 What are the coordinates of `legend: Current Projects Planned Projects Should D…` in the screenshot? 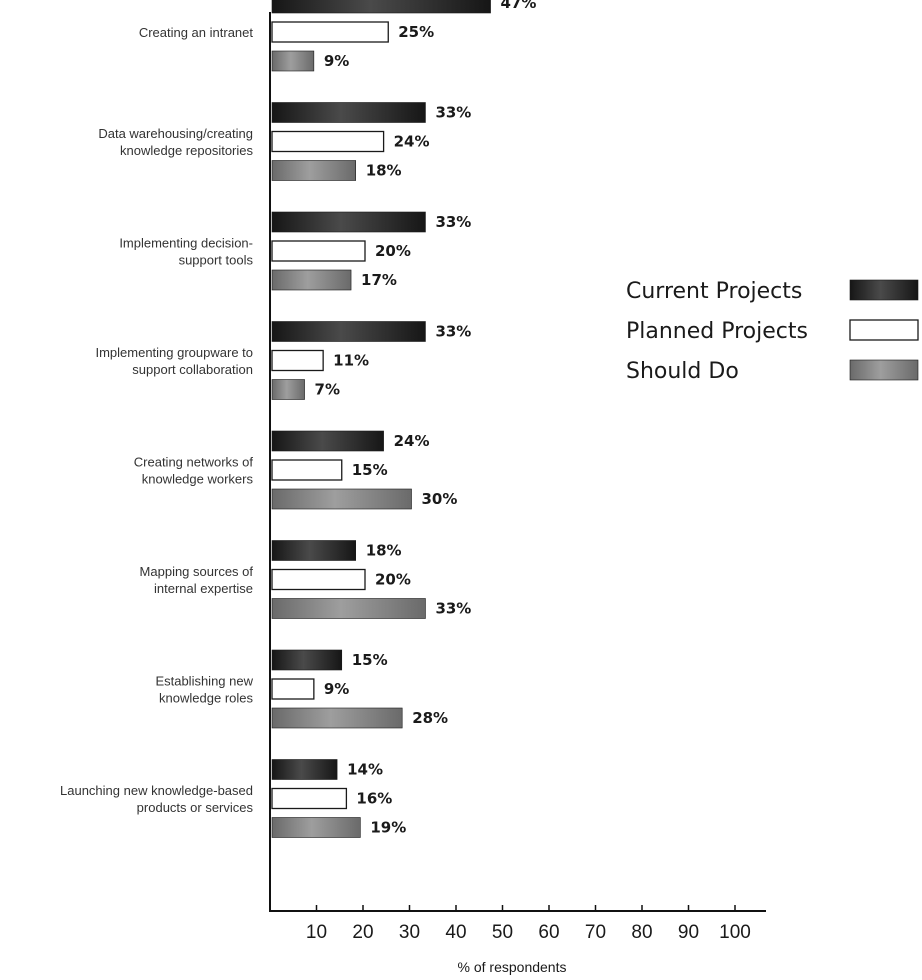 It's located at (772, 331).